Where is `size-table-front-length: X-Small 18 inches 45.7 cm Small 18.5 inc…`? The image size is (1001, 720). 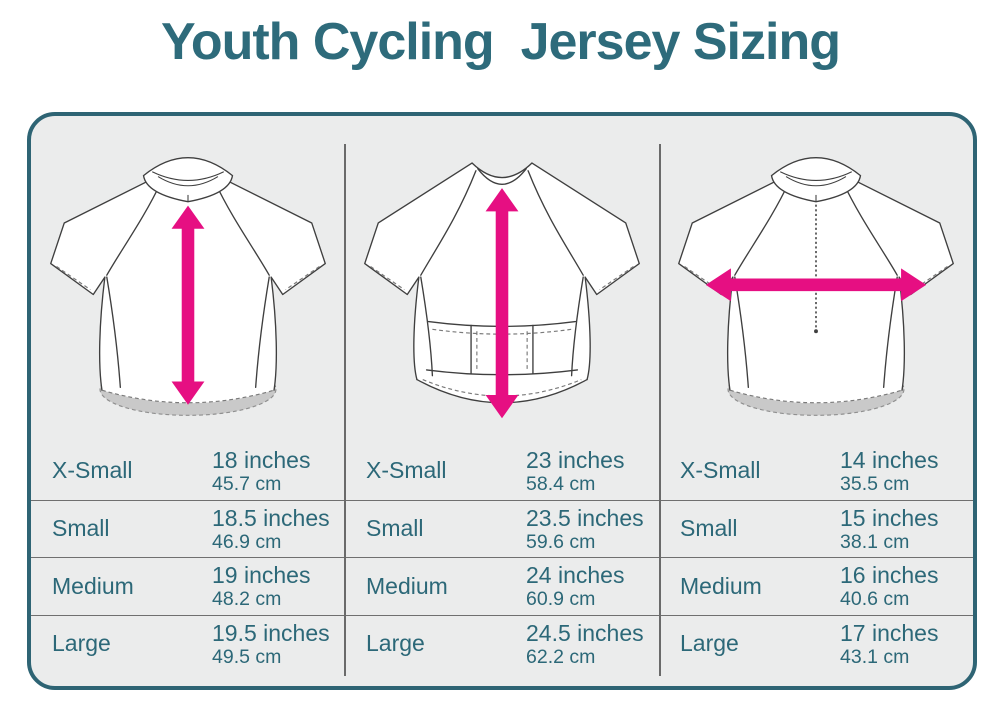 size-table-front-length: X-Small 18 inches 45.7 cm Small 18.5 inc… is located at coordinates (188, 557).